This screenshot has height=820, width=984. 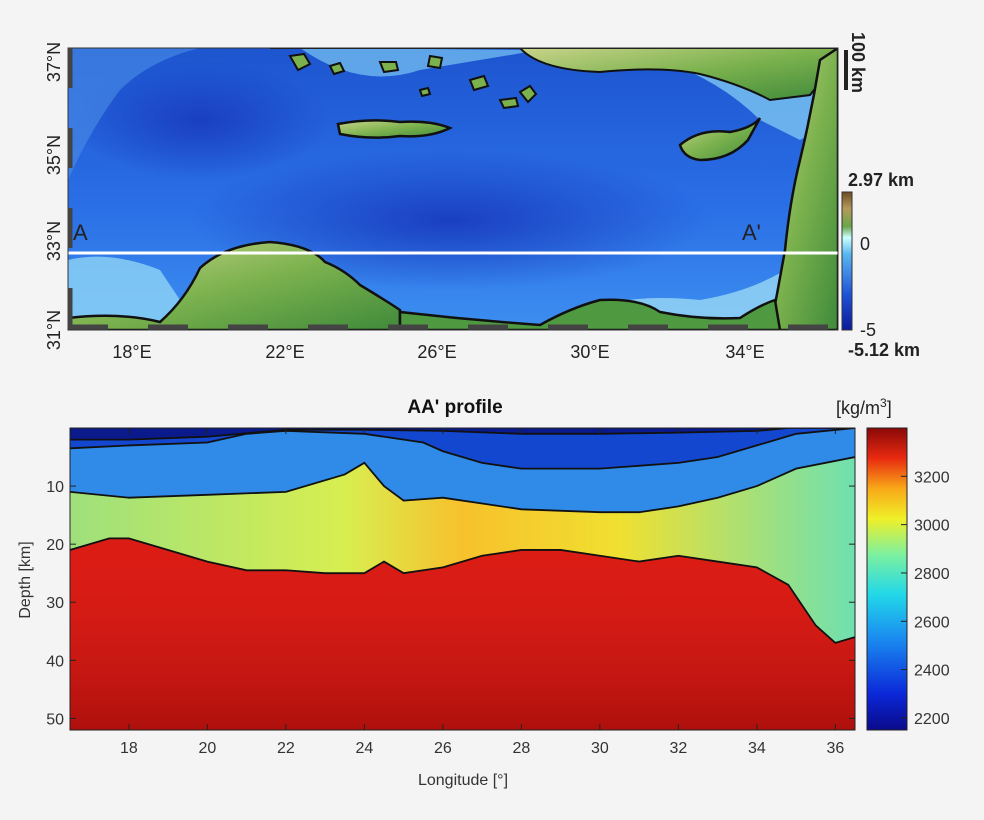 What do you see at coordinates (284, 352) in the screenshot?
I see `lon-tick: 22°E` at bounding box center [284, 352].